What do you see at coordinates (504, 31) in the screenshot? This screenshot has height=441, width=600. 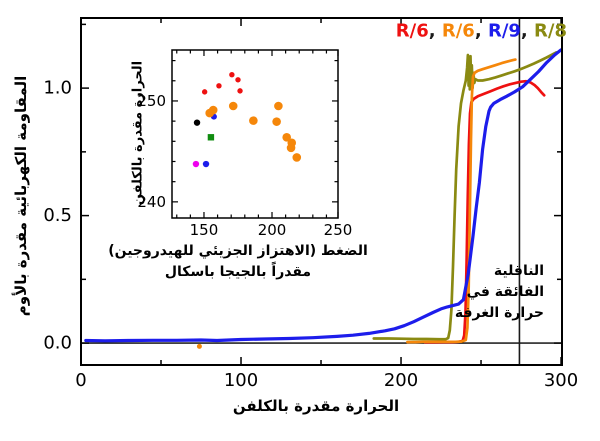 I see `legend-item-r9-blue: R/9` at bounding box center [504, 31].